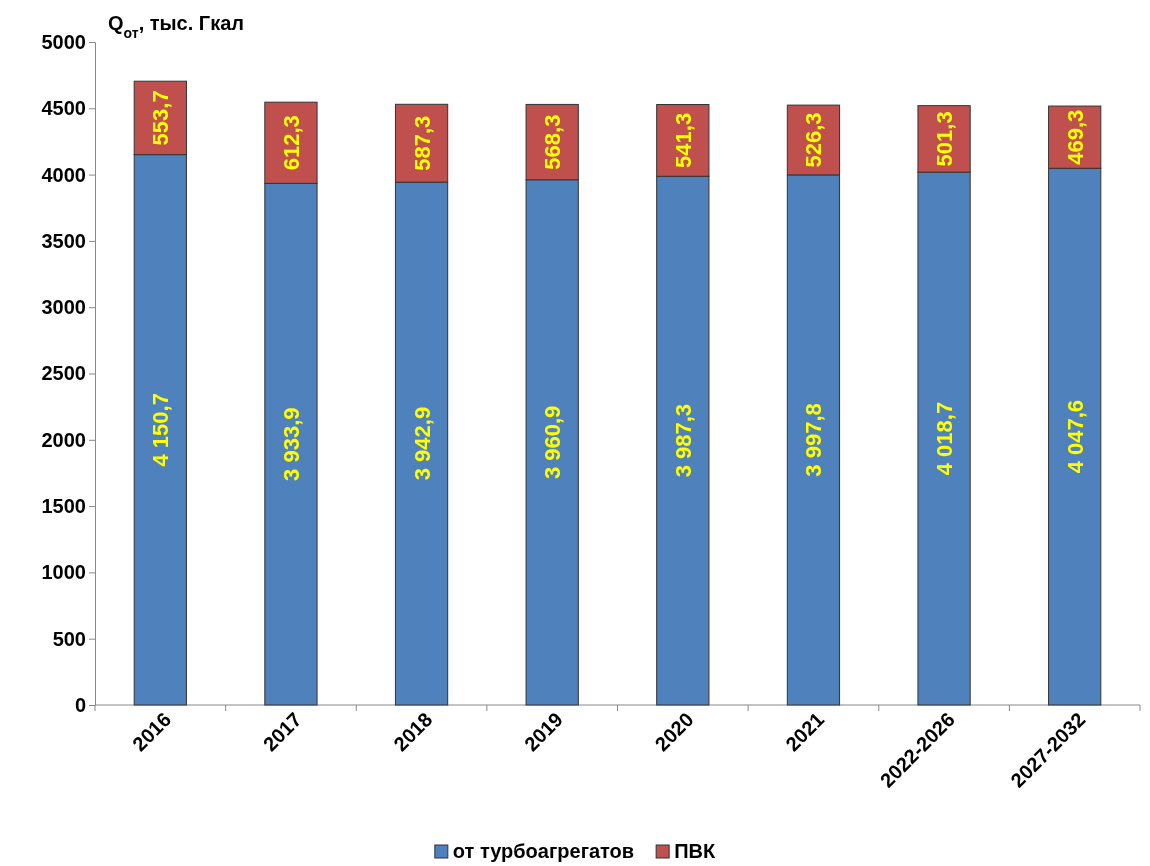 This screenshot has width=1150, height=866. Describe the element at coordinates (422, 443) in the screenshot. I see `data-label: 3 942,9` at that location.